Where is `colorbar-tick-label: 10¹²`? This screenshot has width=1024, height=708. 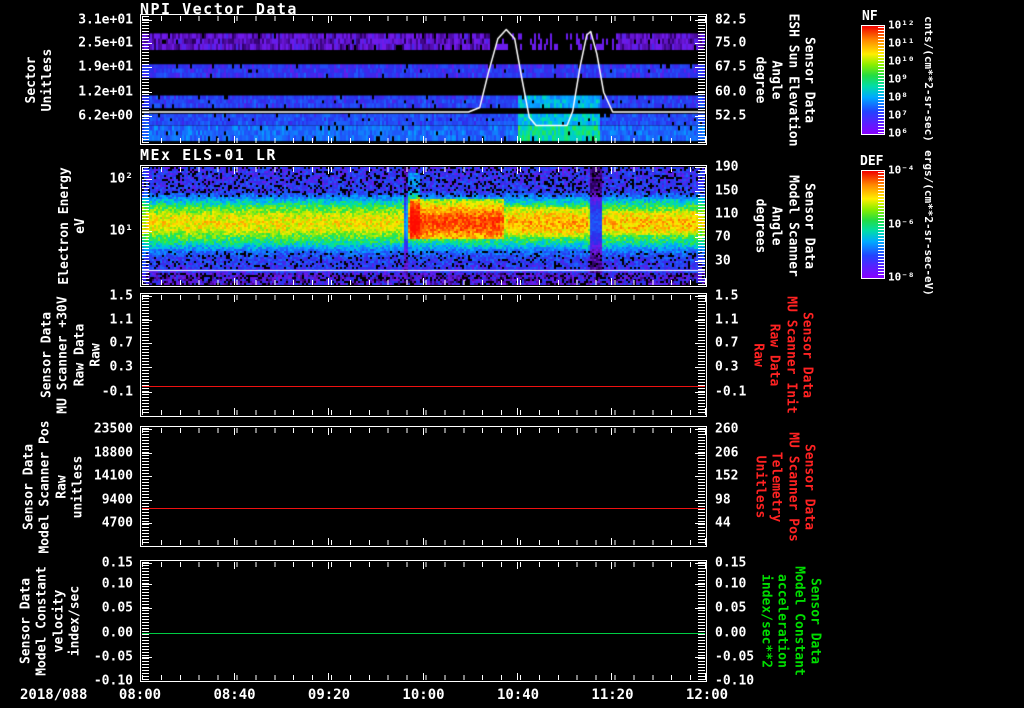
colorbar-tick-label: 10¹² is located at coordinates (901, 25).